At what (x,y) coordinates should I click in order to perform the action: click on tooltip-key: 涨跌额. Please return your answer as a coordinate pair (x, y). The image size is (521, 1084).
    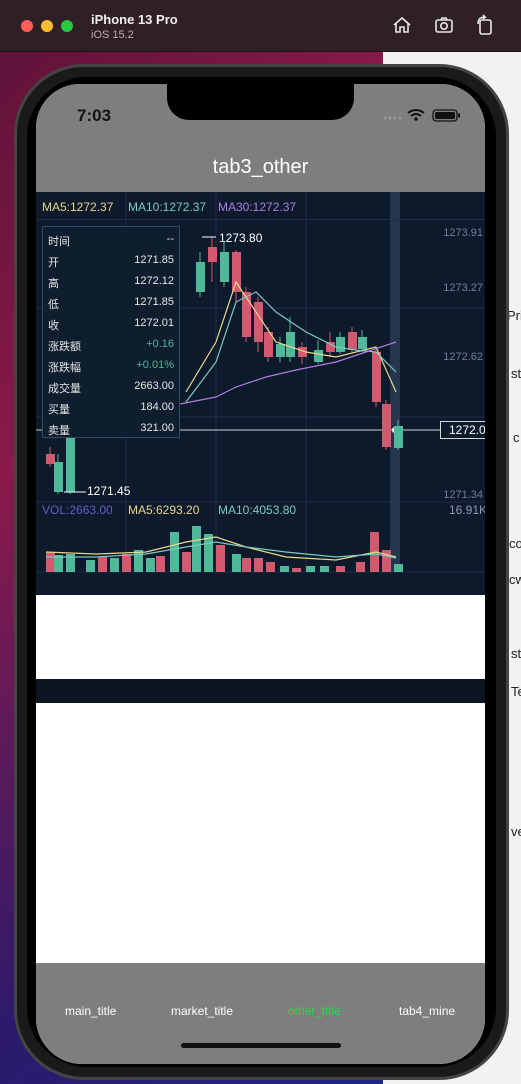
    Looking at the image, I should click on (64, 347).